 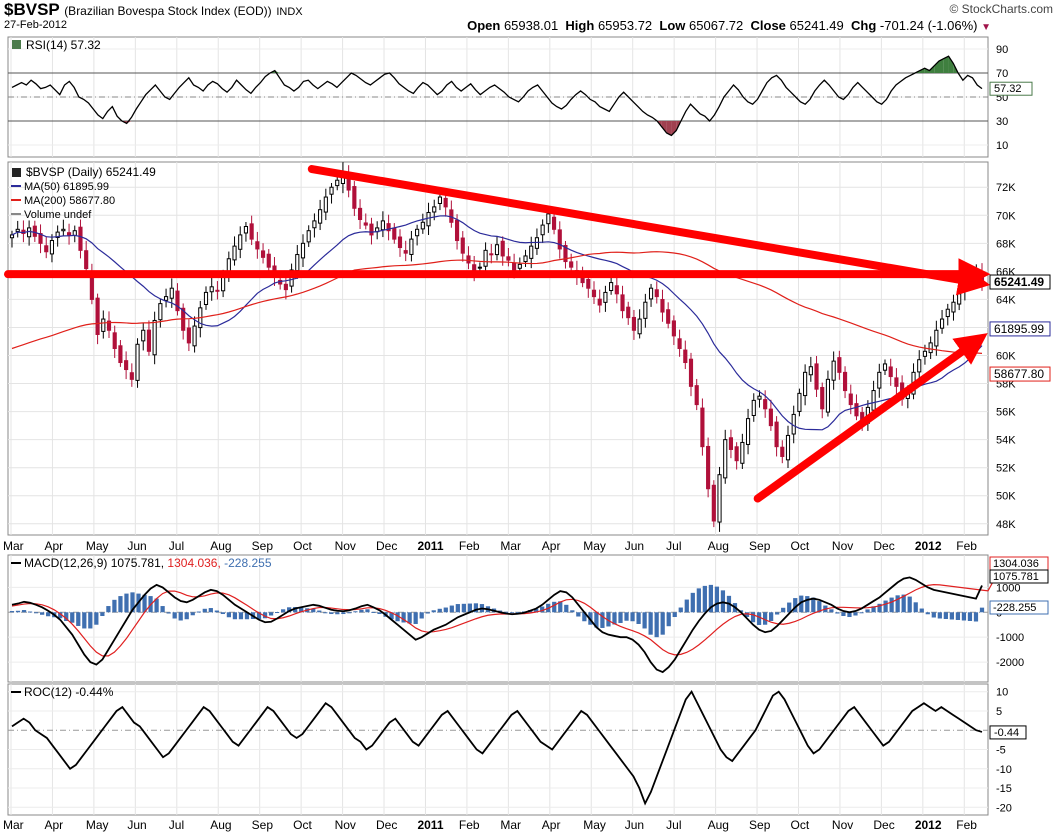 What do you see at coordinates (1006, 188) in the screenshot?
I see `price-tick-label: 72K` at bounding box center [1006, 188].